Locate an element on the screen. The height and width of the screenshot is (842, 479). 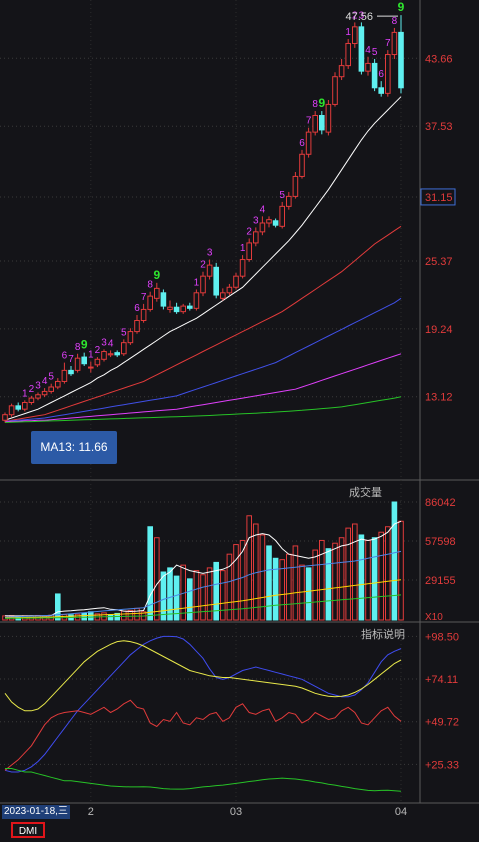
volume-panel is located at coordinates (203, 561).